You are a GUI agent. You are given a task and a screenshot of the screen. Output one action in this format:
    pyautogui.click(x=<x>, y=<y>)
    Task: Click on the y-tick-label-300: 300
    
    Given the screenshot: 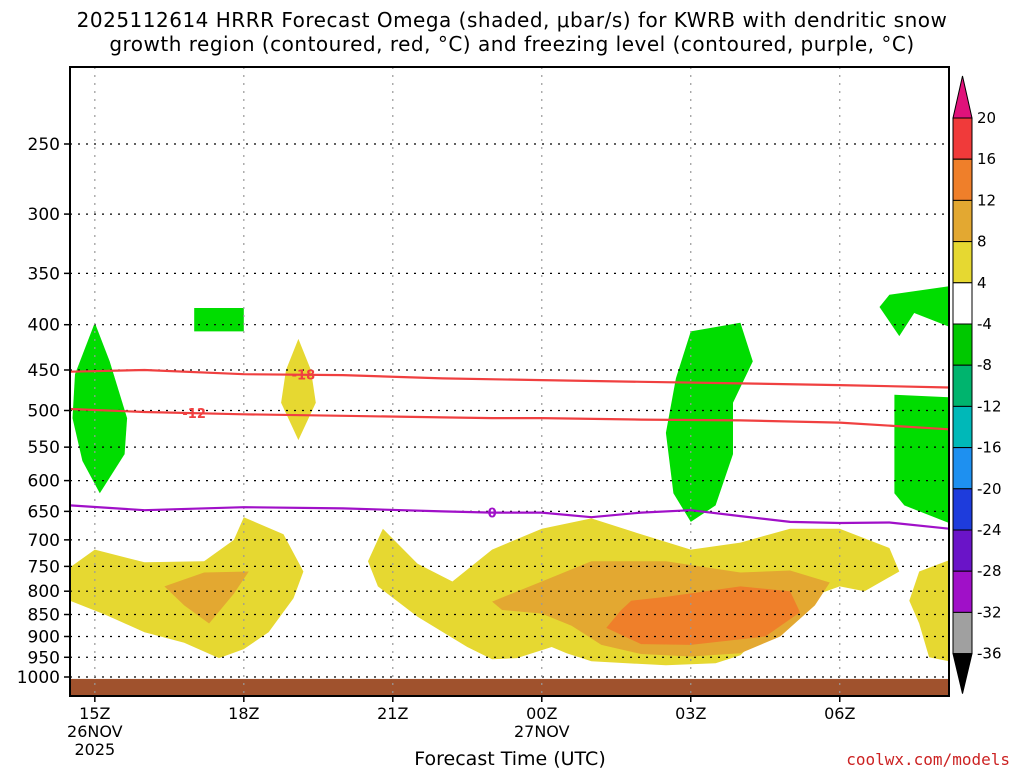 What is the action you would take?
    pyautogui.click(x=44, y=215)
    